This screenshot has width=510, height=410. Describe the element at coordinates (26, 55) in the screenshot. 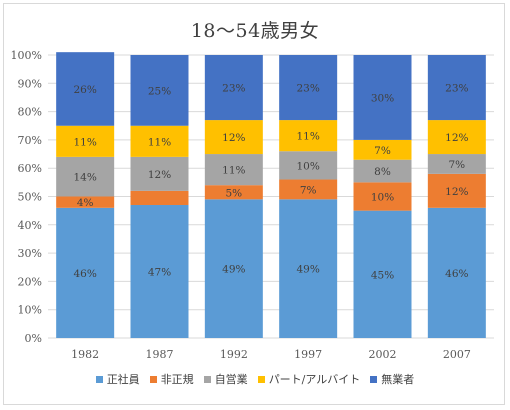

I see `y-tick-label: 100%` at that location.